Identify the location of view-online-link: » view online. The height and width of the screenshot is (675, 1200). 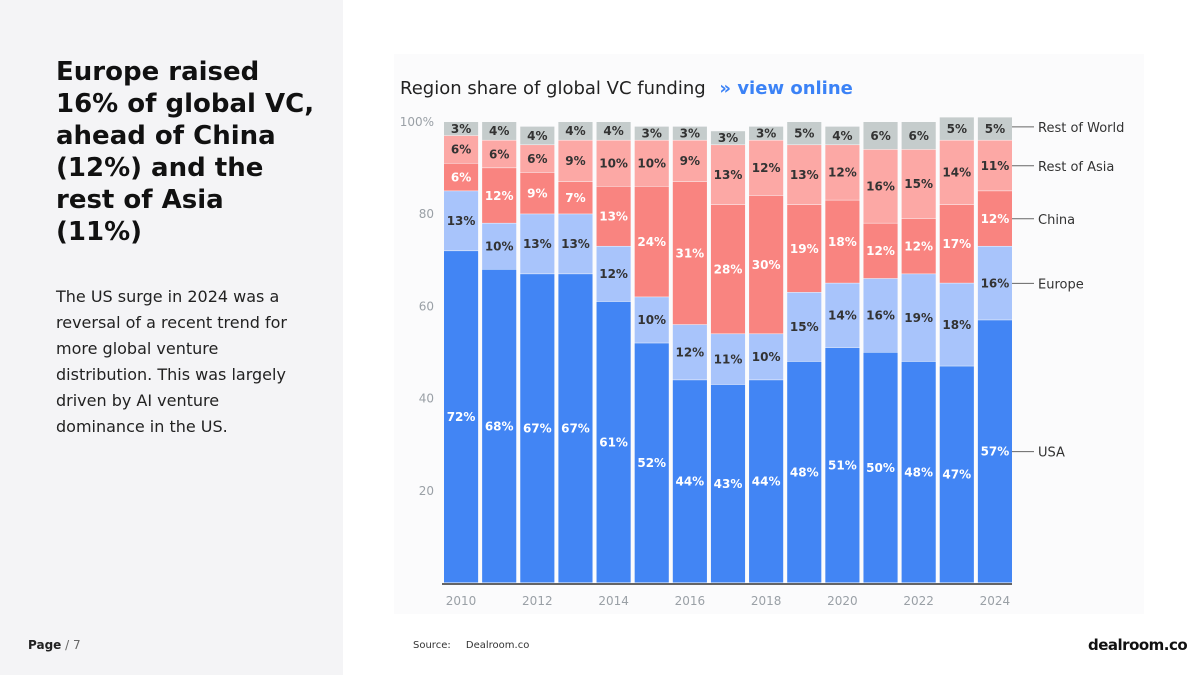
(785, 88).